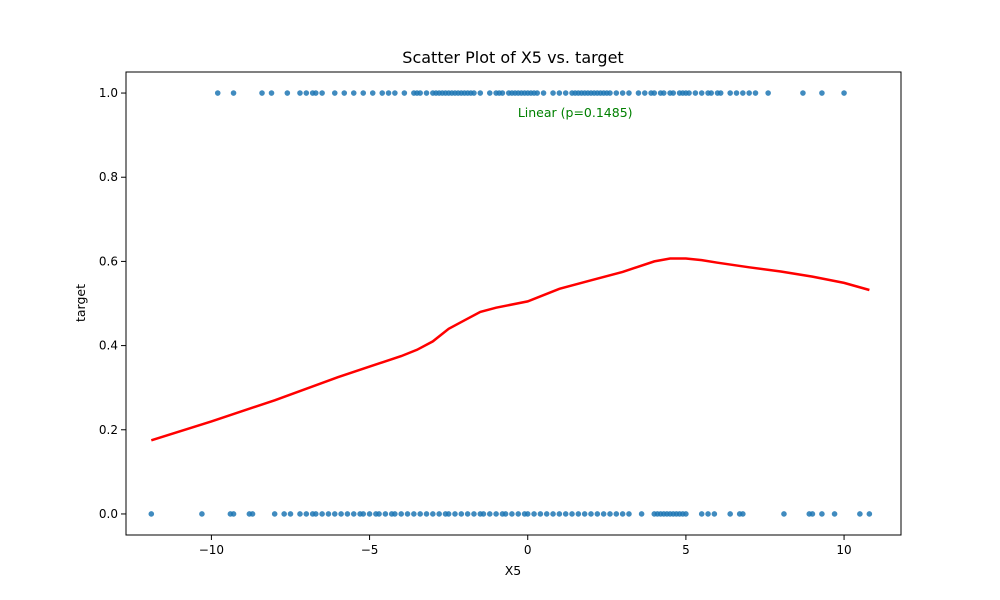 The image size is (1000, 600). Describe the element at coordinates (370, 550) in the screenshot. I see `x-tick-label: −5` at that location.